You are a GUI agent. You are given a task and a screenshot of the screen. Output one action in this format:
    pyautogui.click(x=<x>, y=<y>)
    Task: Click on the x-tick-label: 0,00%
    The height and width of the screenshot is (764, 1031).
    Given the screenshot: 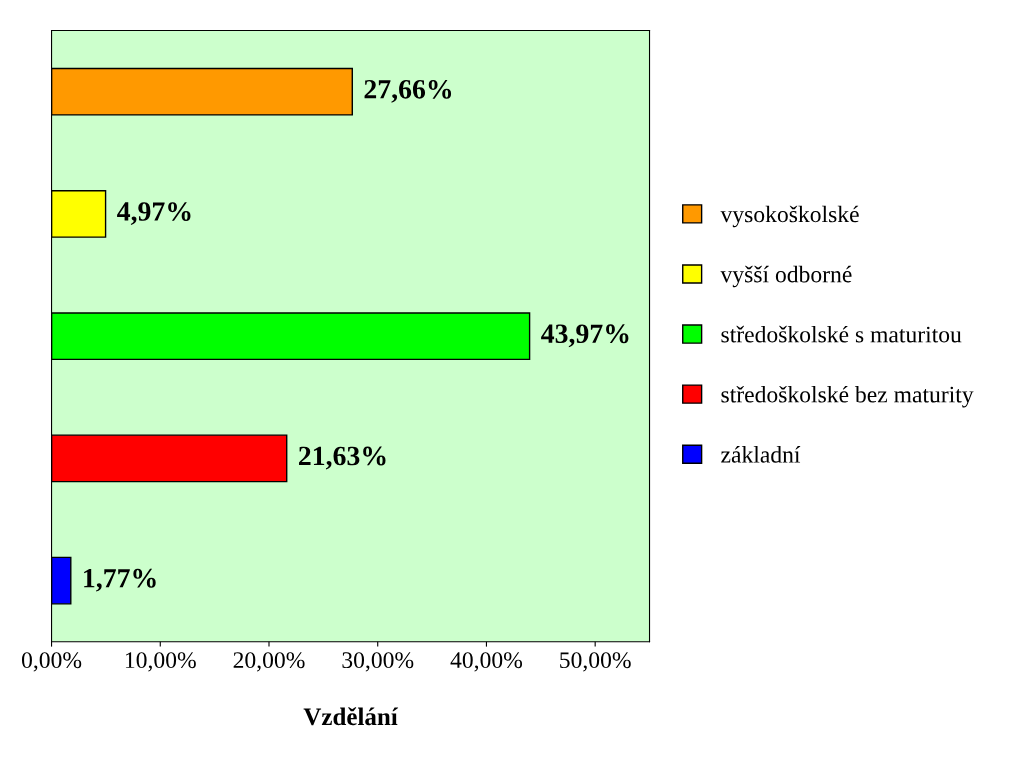 What is the action you would take?
    pyautogui.click(x=51, y=662)
    